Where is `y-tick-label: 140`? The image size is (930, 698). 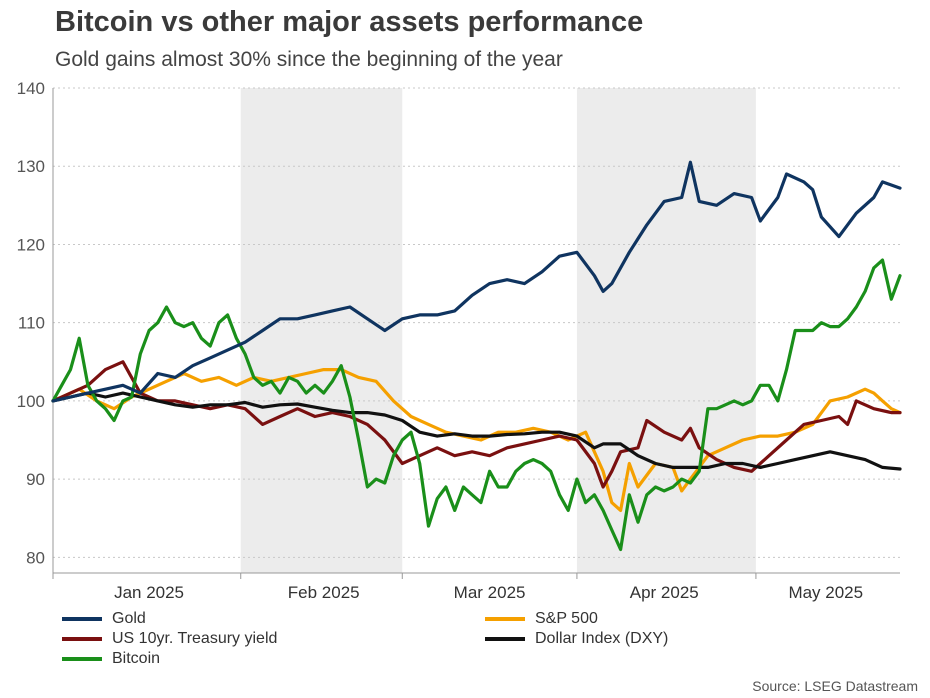 y-tick-label: 140 is located at coordinates (31, 88).